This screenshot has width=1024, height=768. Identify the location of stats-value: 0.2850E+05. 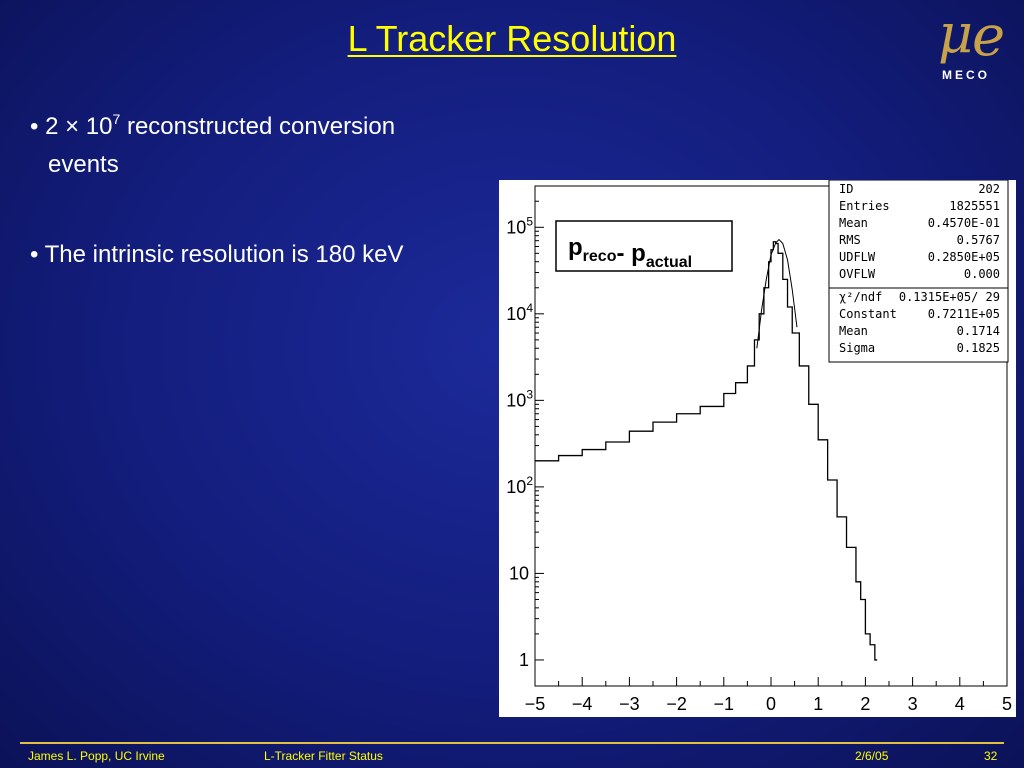
(964, 257).